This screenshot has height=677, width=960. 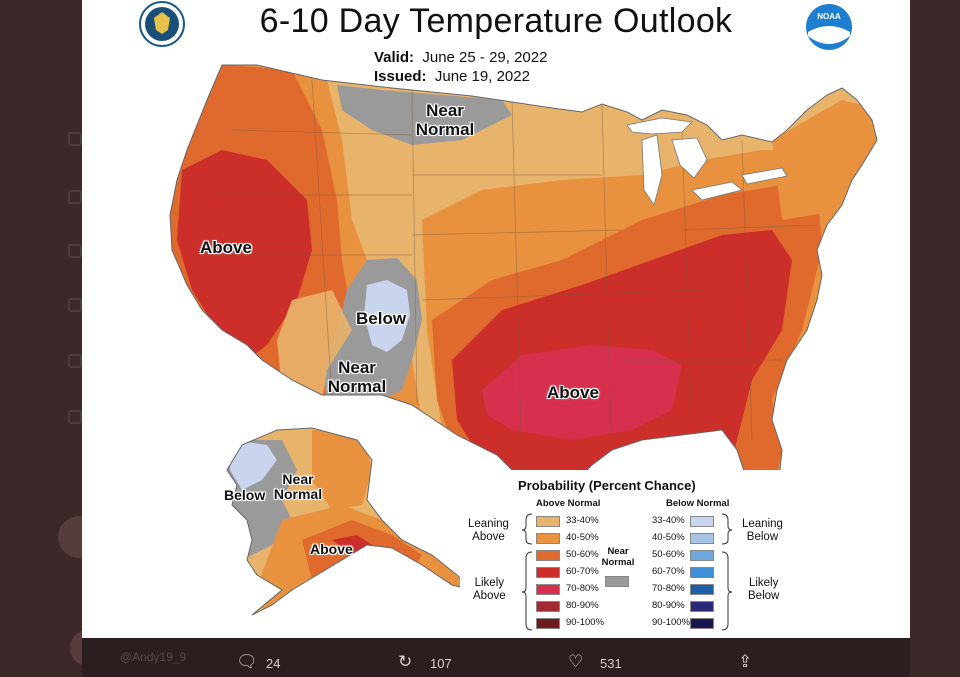 What do you see at coordinates (935, 338) in the screenshot?
I see `right-sidebar-background` at bounding box center [935, 338].